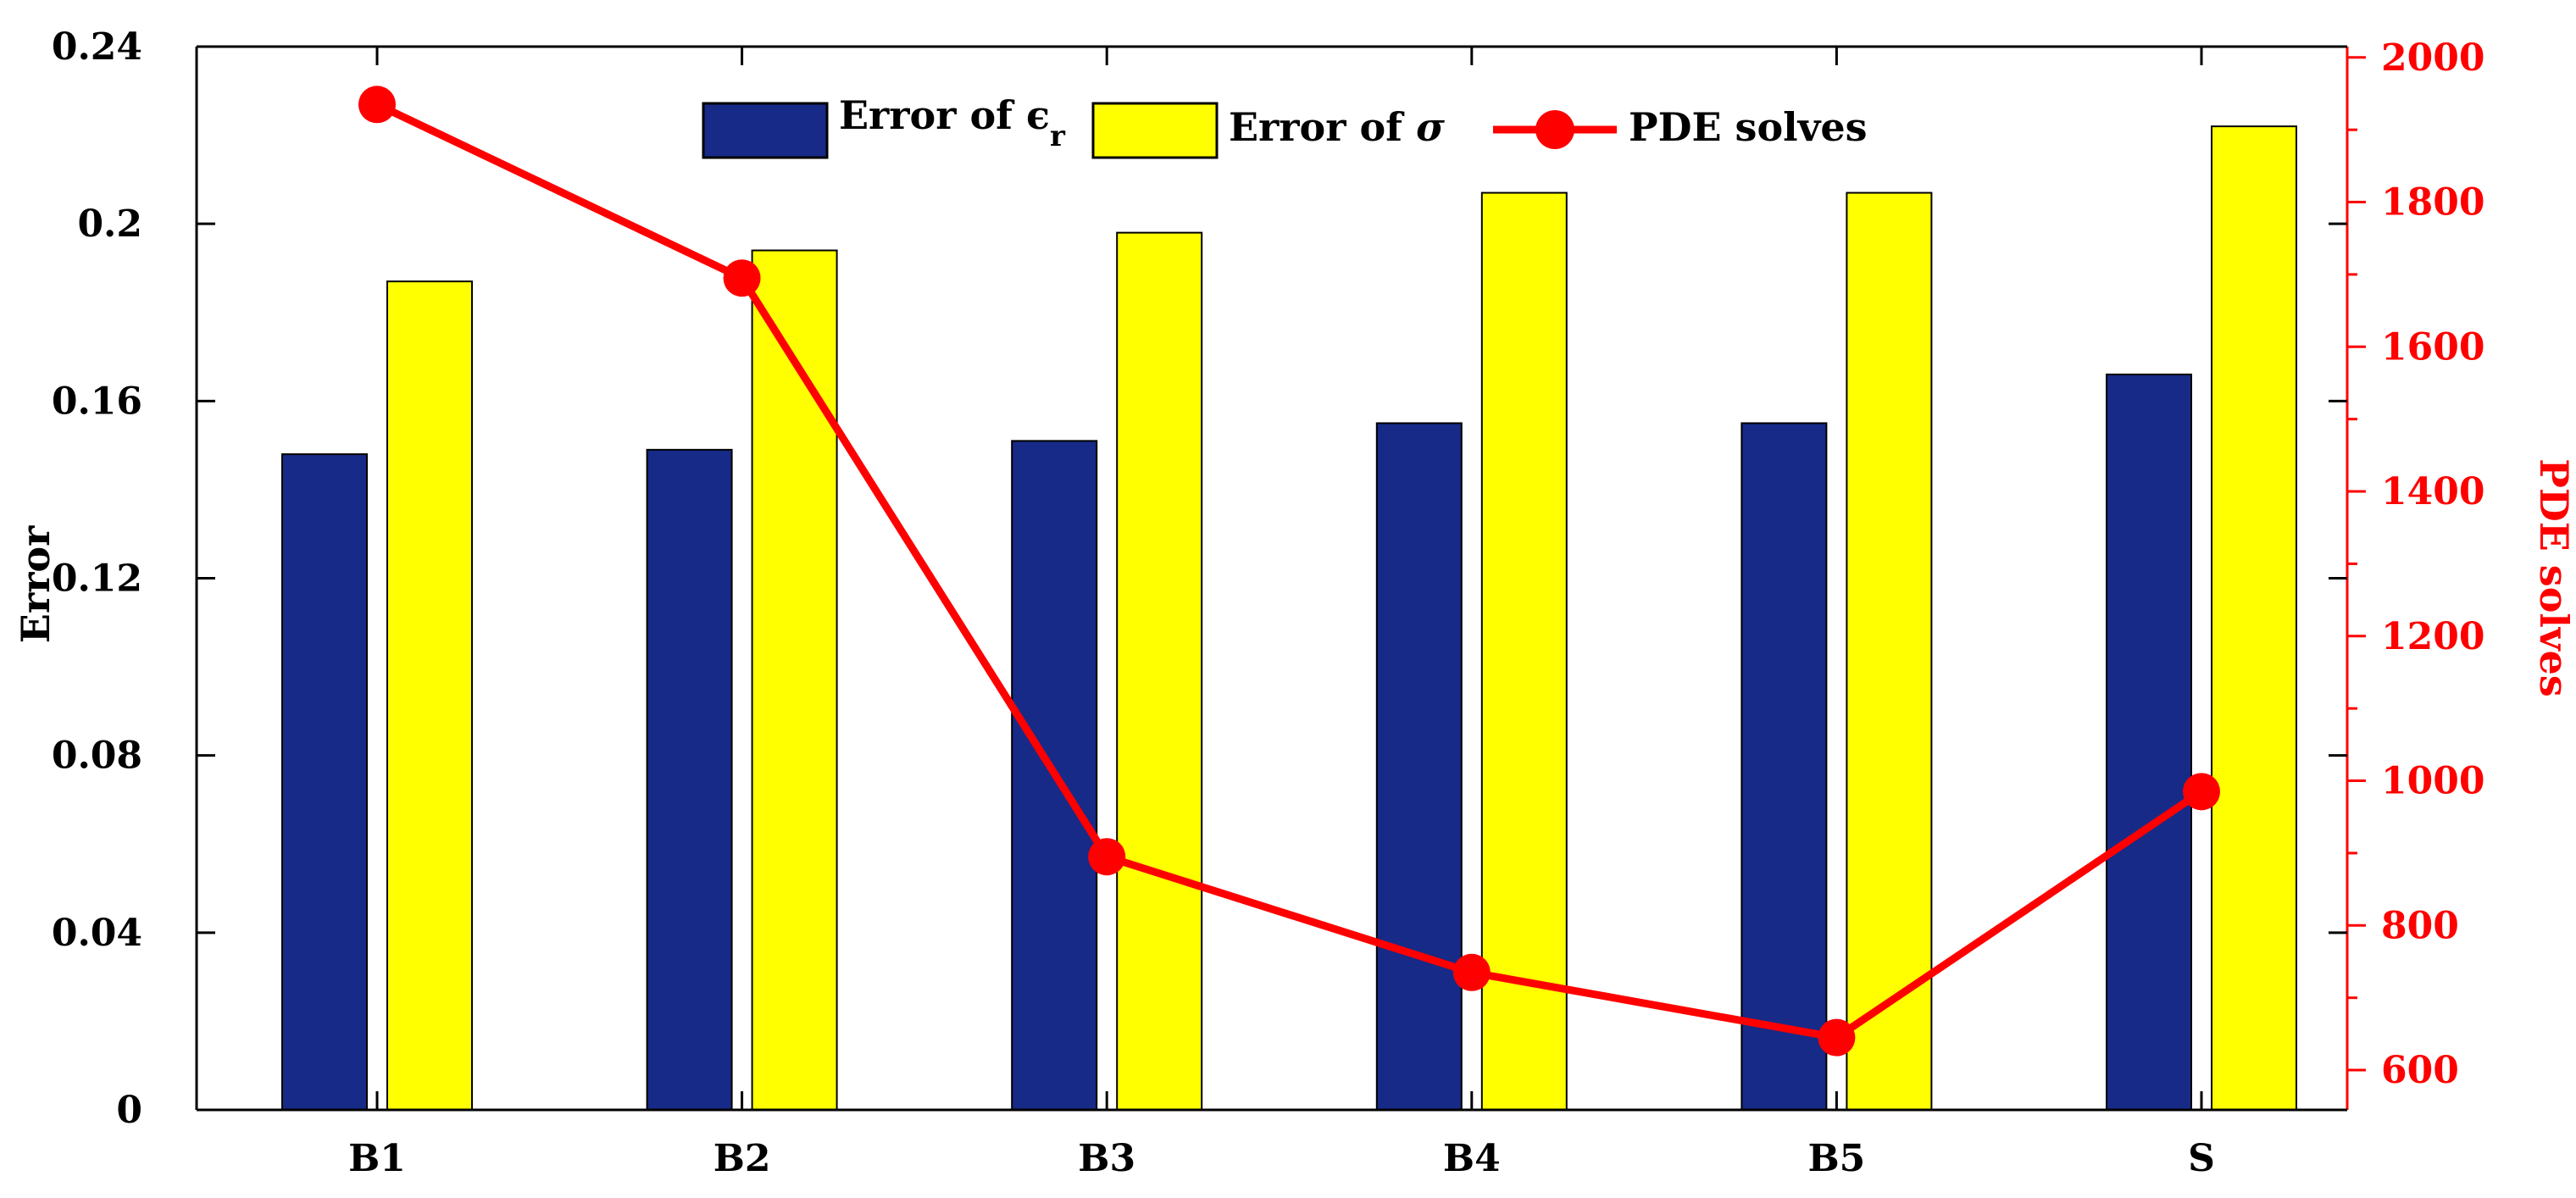 This screenshot has height=1198, width=2576. I want to click on bar-error-epsilon-b5, so click(1784, 766).